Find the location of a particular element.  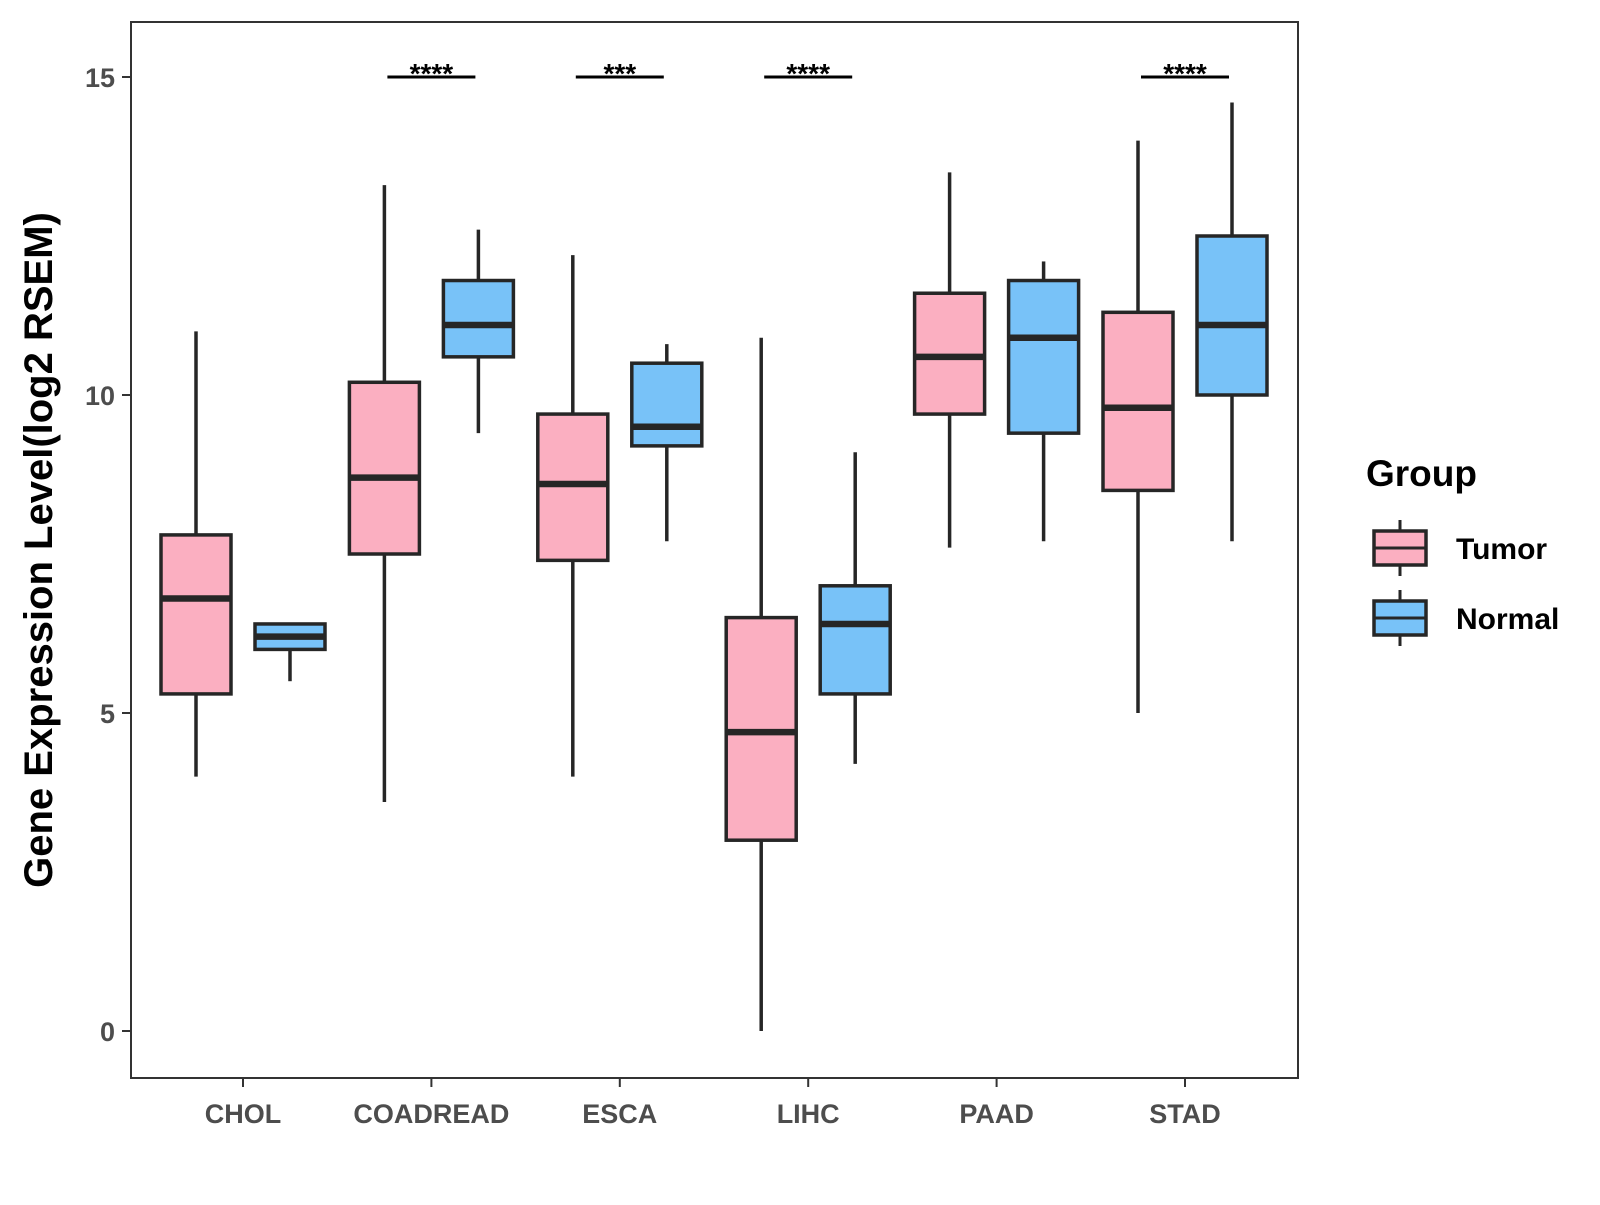

legend-label: Normal is located at coordinates (1507, 619).